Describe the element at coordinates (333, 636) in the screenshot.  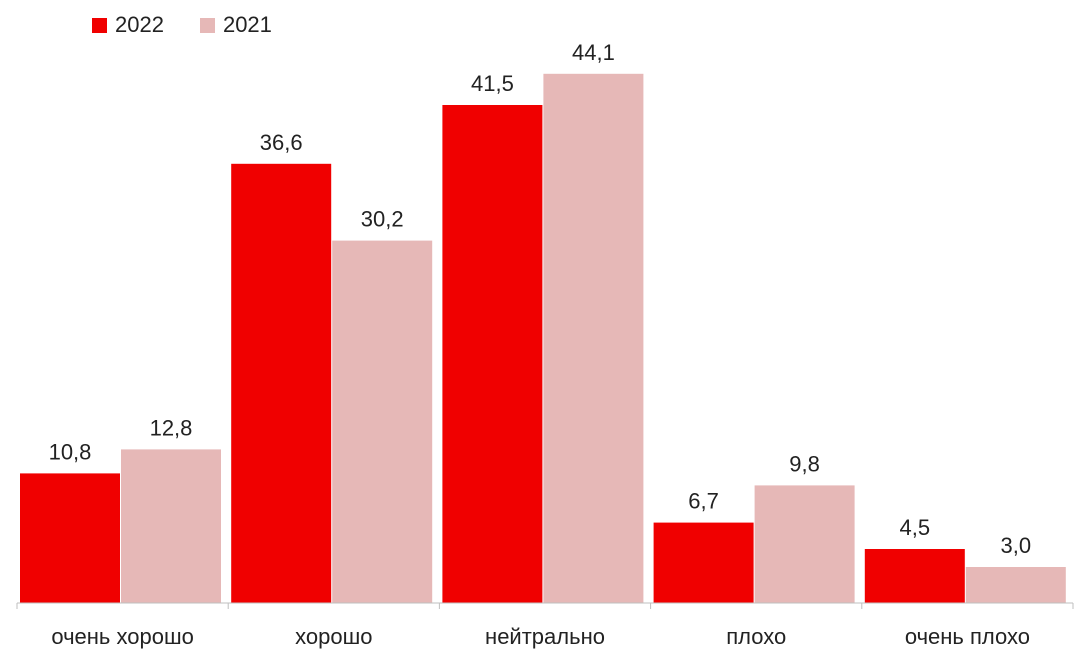
I see `category-label-1: хорошо` at that location.